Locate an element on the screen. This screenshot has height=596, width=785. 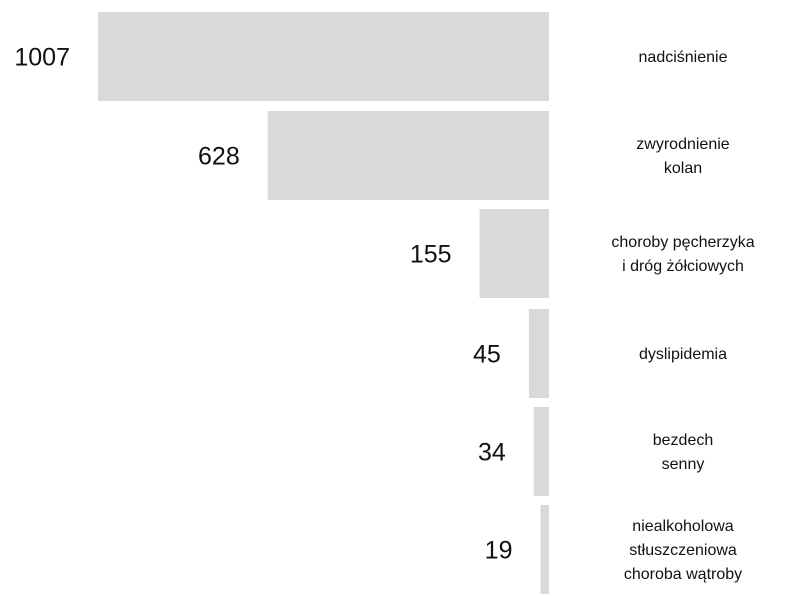
category-label-2-line-0: choroby pęcherzyka is located at coordinates (682, 242).